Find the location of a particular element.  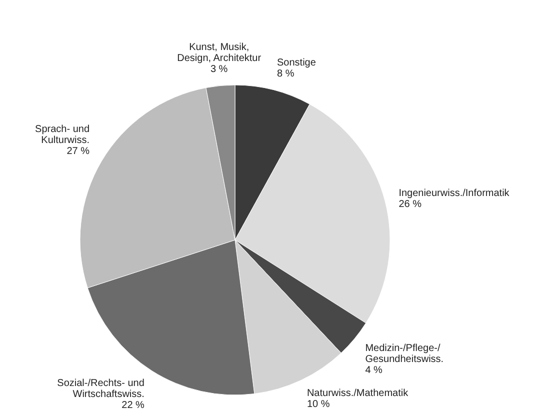

slice-label: Kunst, Musik, Design, Architektur is located at coordinates (219, 53).